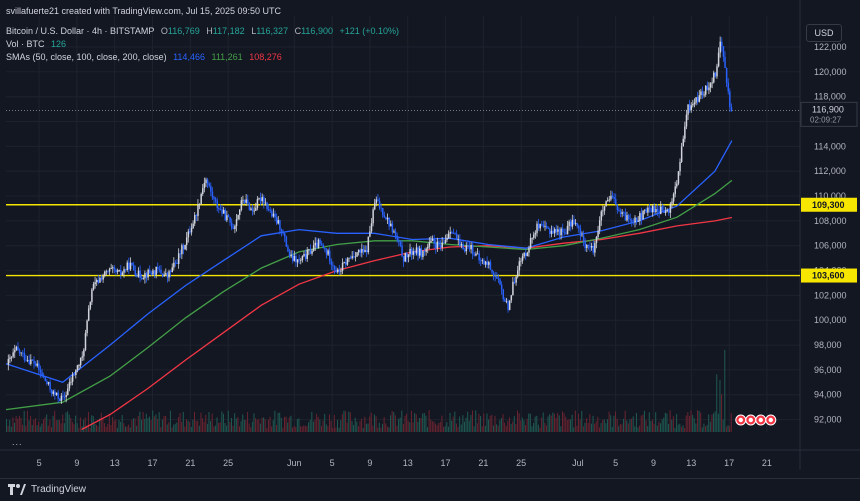  What do you see at coordinates (47, 489) in the screenshot?
I see `tradingview-logo: TradingView` at bounding box center [47, 489].